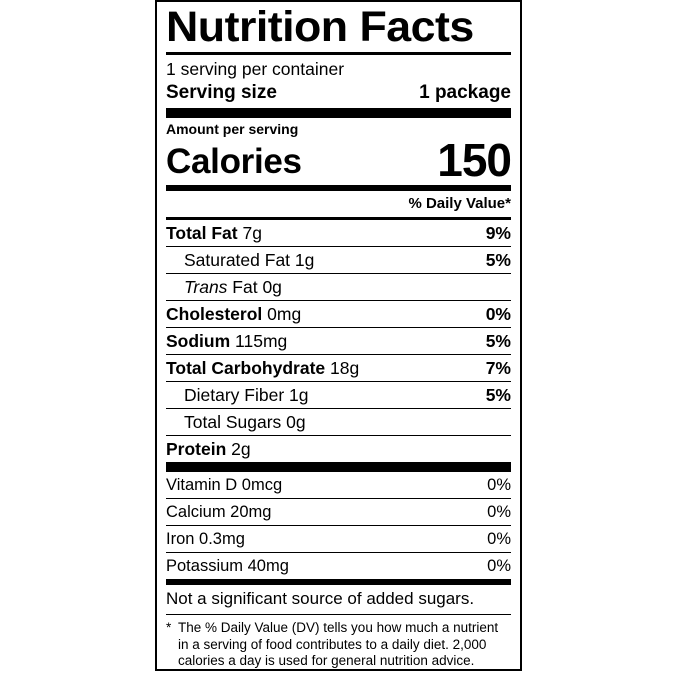 The width and height of the screenshot is (679, 679). What do you see at coordinates (205, 539) in the screenshot?
I see `vitamin-name-iron: Iron 0.3mg` at bounding box center [205, 539].